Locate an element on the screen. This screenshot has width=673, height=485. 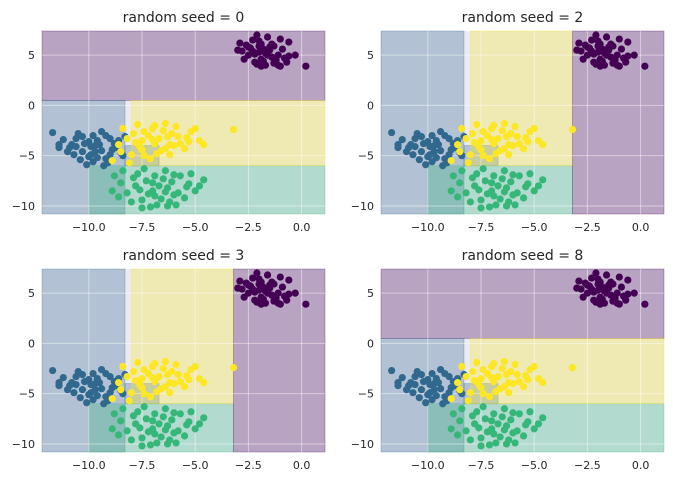
x-tick-label: −7.5 is located at coordinates (142, 465).